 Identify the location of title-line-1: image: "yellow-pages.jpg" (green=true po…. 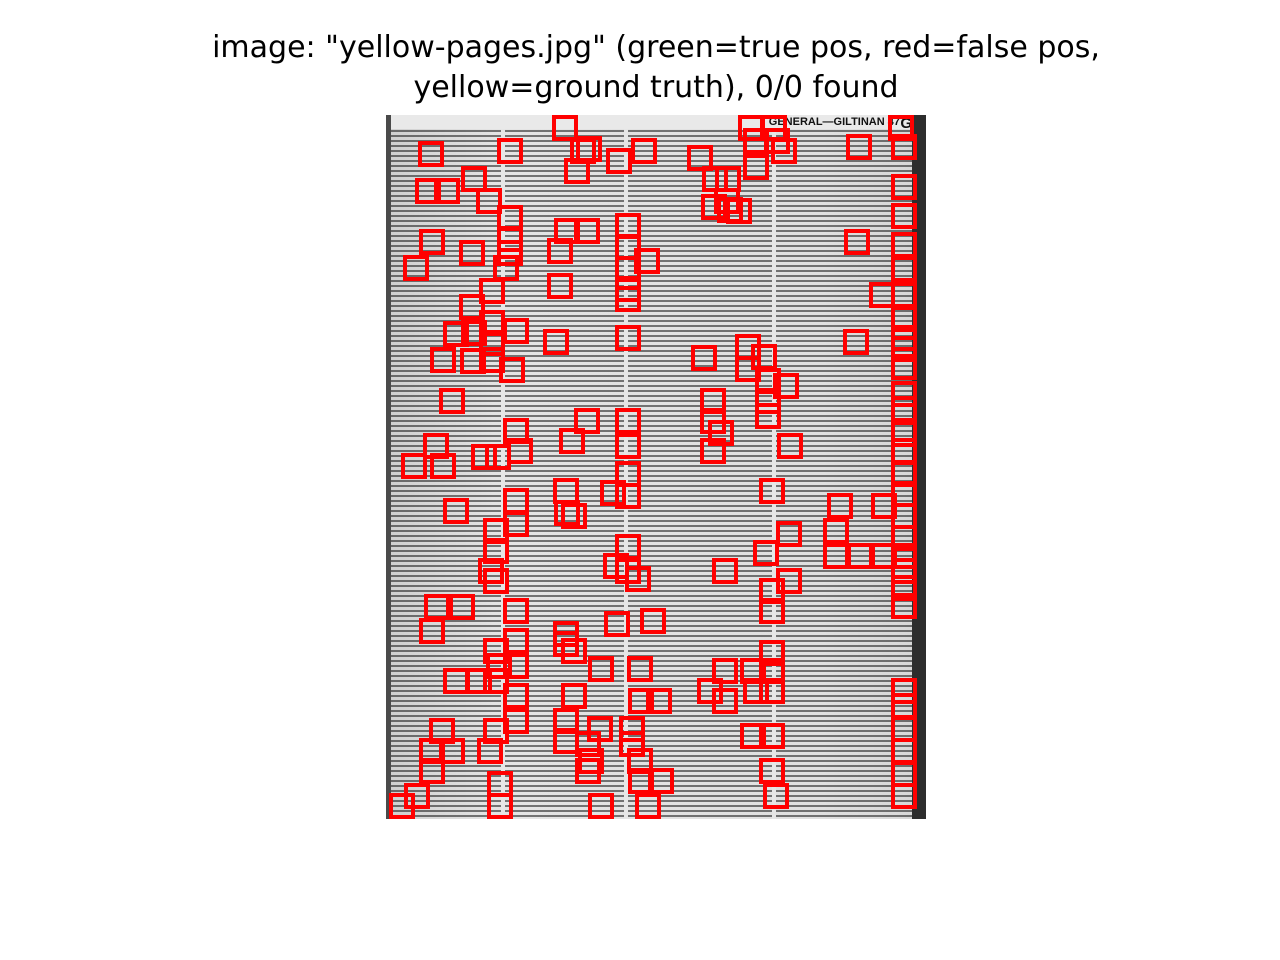
(656, 47).